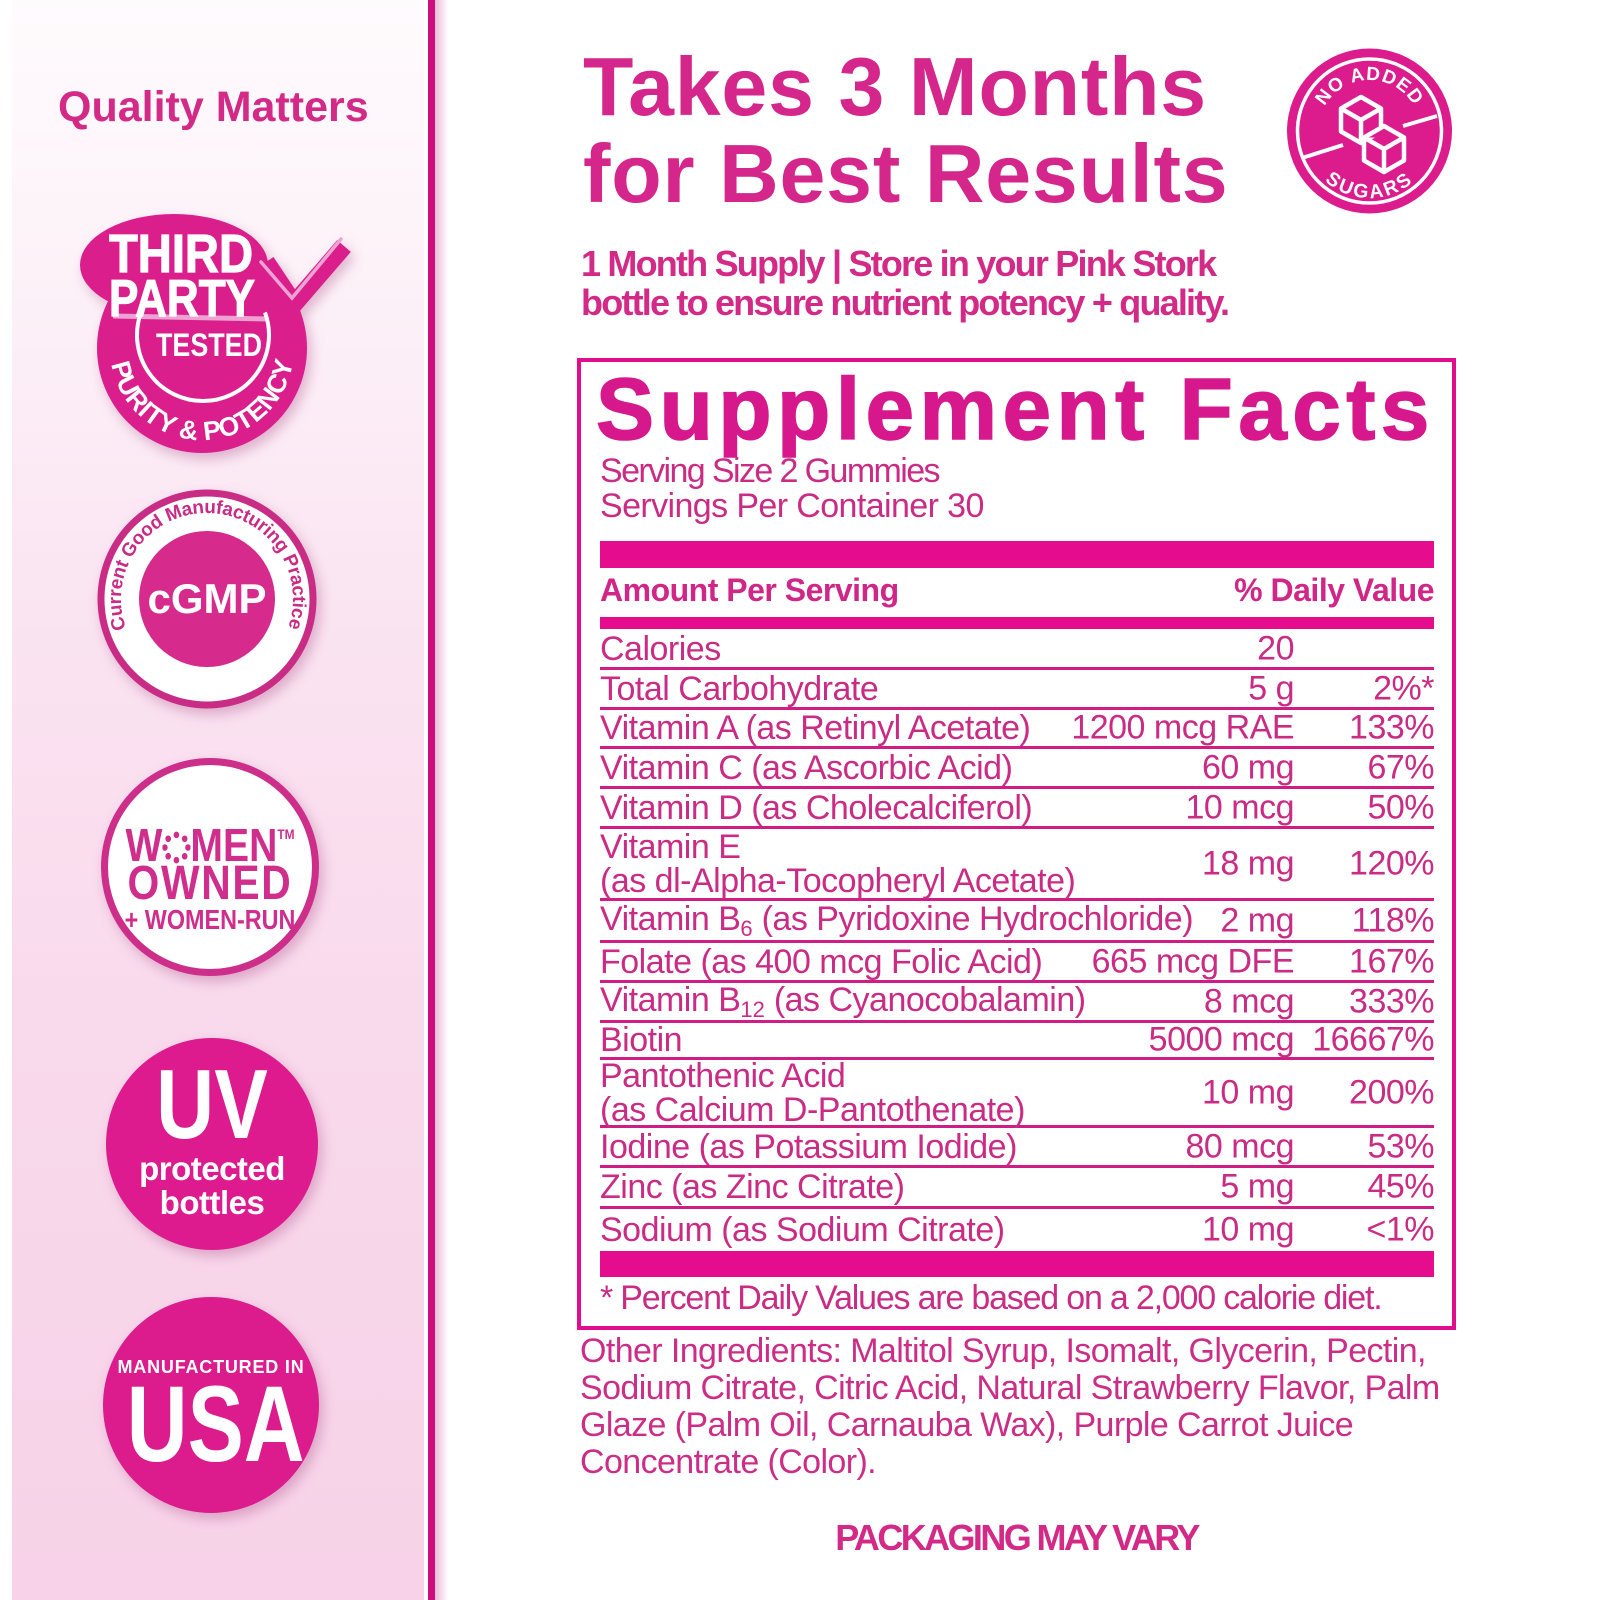 This screenshot has height=1600, width=1600. What do you see at coordinates (182, 299) in the screenshot?
I see `svg-text: PARTY` at bounding box center [182, 299].